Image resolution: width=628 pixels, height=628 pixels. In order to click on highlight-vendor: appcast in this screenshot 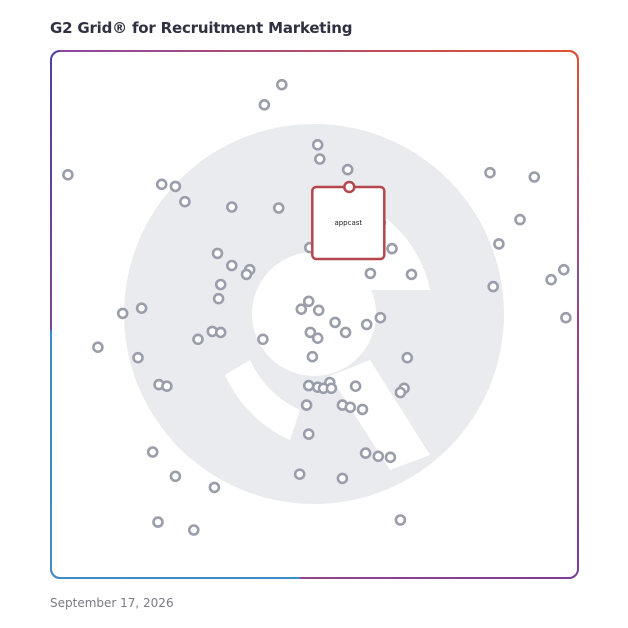, I will do `click(348, 220)`.